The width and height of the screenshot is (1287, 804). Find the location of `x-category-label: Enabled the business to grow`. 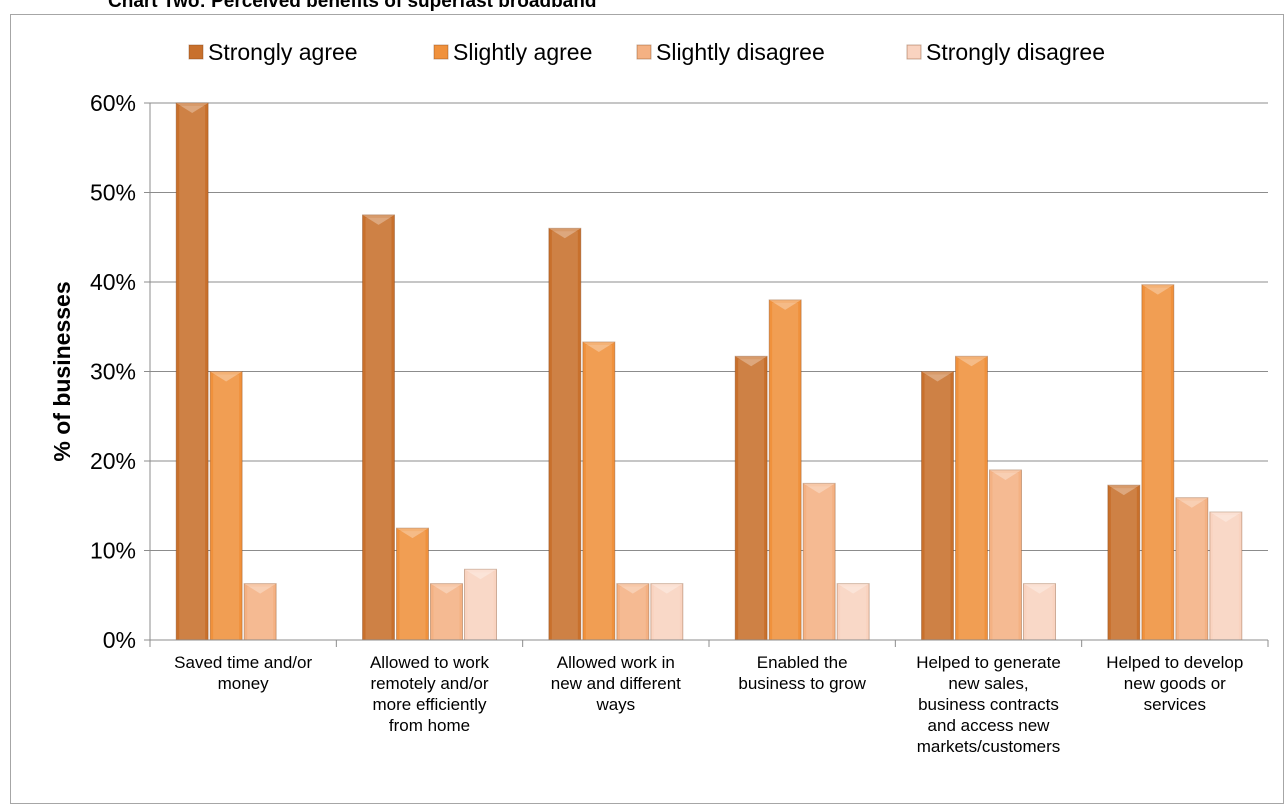

x-category-label: Enabled the business to grow is located at coordinates (802, 673).